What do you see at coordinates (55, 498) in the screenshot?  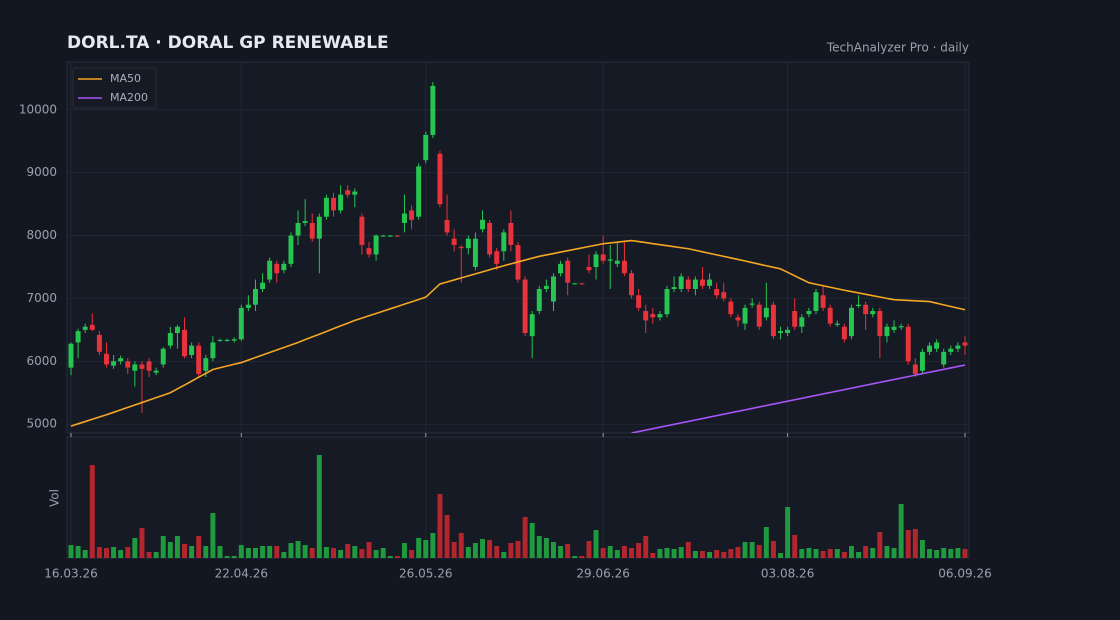 I see `volume-label: Vol` at bounding box center [55, 498].